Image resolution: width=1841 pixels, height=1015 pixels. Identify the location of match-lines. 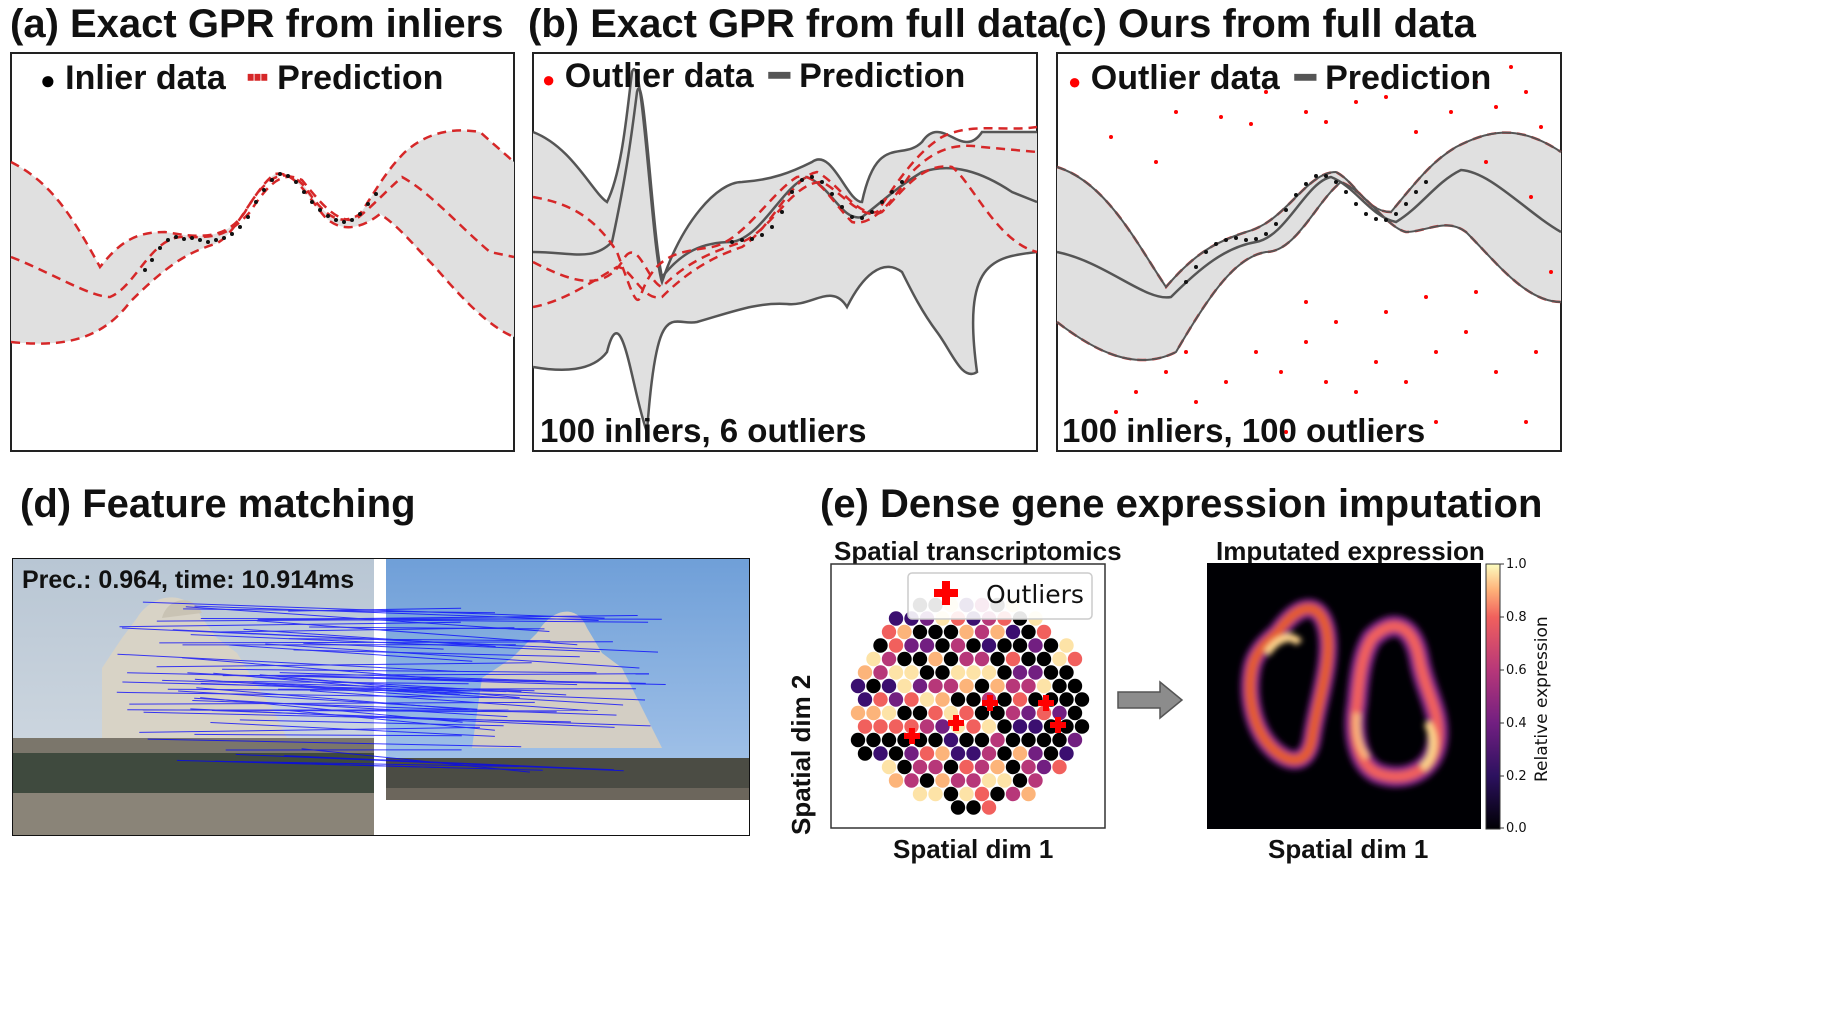
(391, 687).